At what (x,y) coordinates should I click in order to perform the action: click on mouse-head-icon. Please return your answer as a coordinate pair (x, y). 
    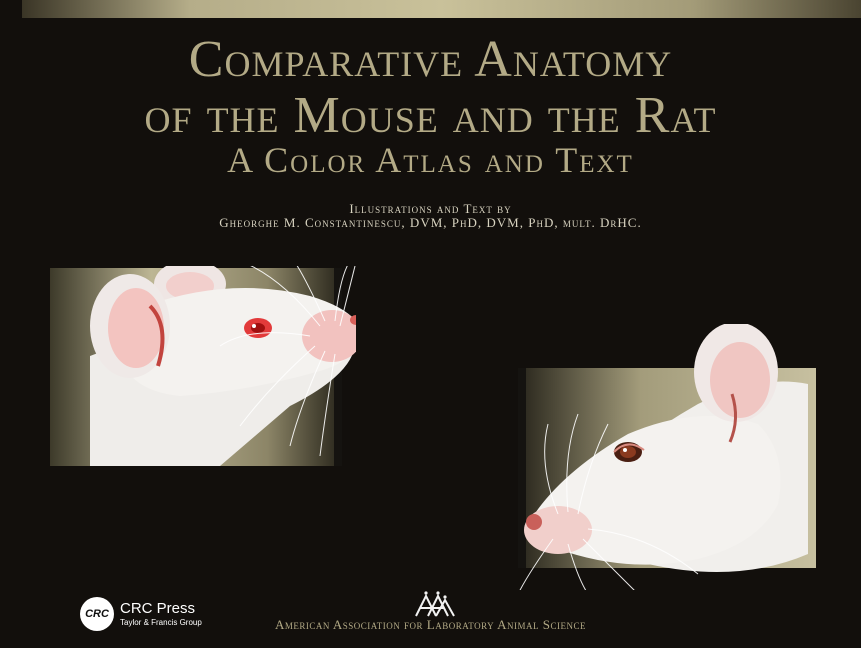
    Looking at the image, I should click on (203, 366).